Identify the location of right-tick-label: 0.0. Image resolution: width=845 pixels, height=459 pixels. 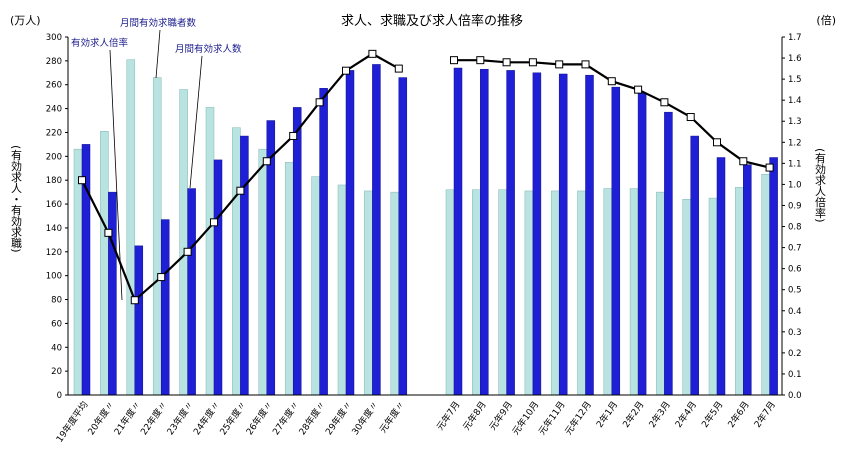
(795, 396).